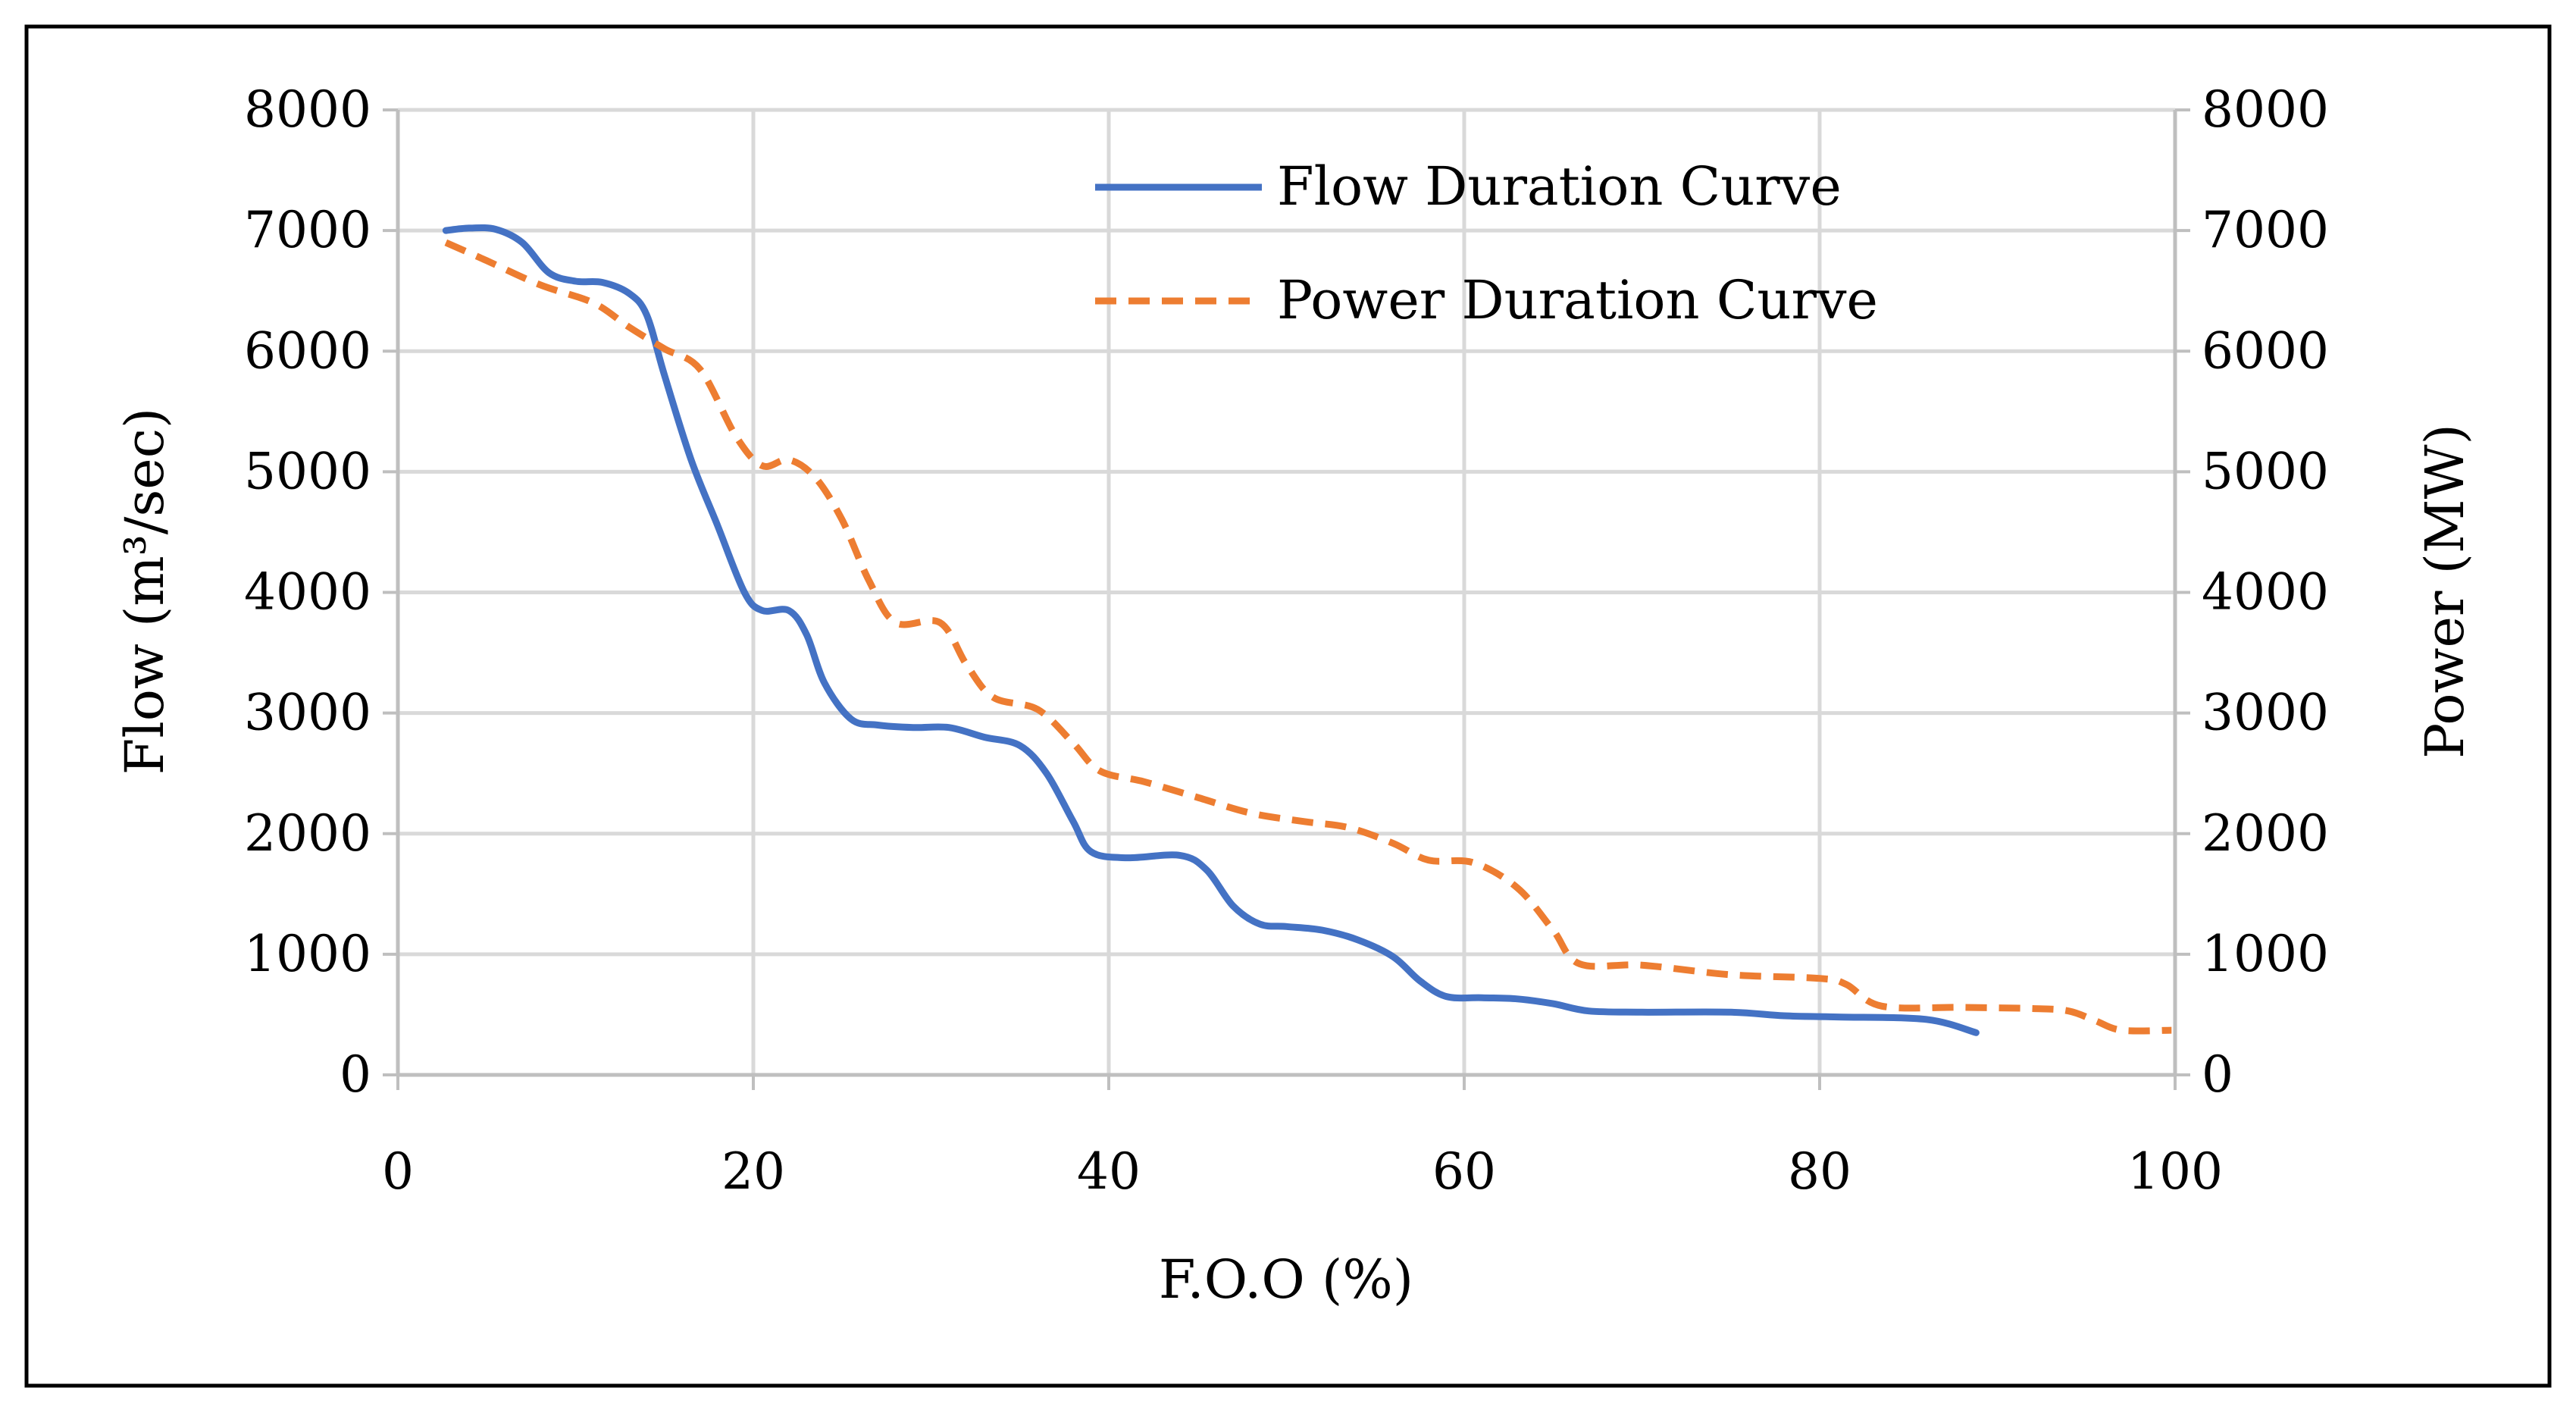 Image resolution: width=2576 pixels, height=1416 pixels. Describe the element at coordinates (753, 1171) in the screenshot. I see `x-tick-label: 20` at that location.